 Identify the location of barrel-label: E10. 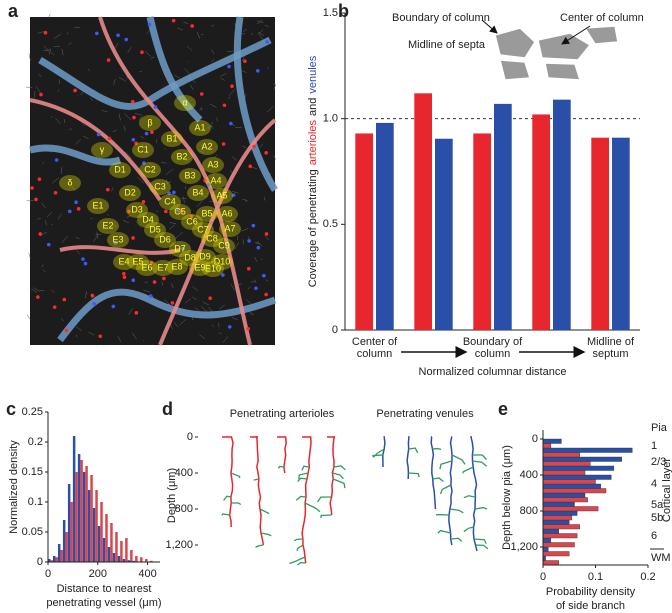
(213, 268).